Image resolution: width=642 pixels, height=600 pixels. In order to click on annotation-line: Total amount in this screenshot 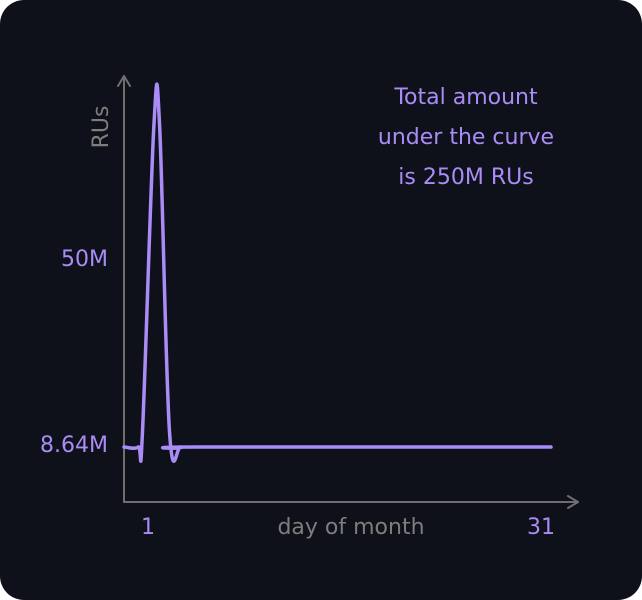, I will do `click(465, 97)`.